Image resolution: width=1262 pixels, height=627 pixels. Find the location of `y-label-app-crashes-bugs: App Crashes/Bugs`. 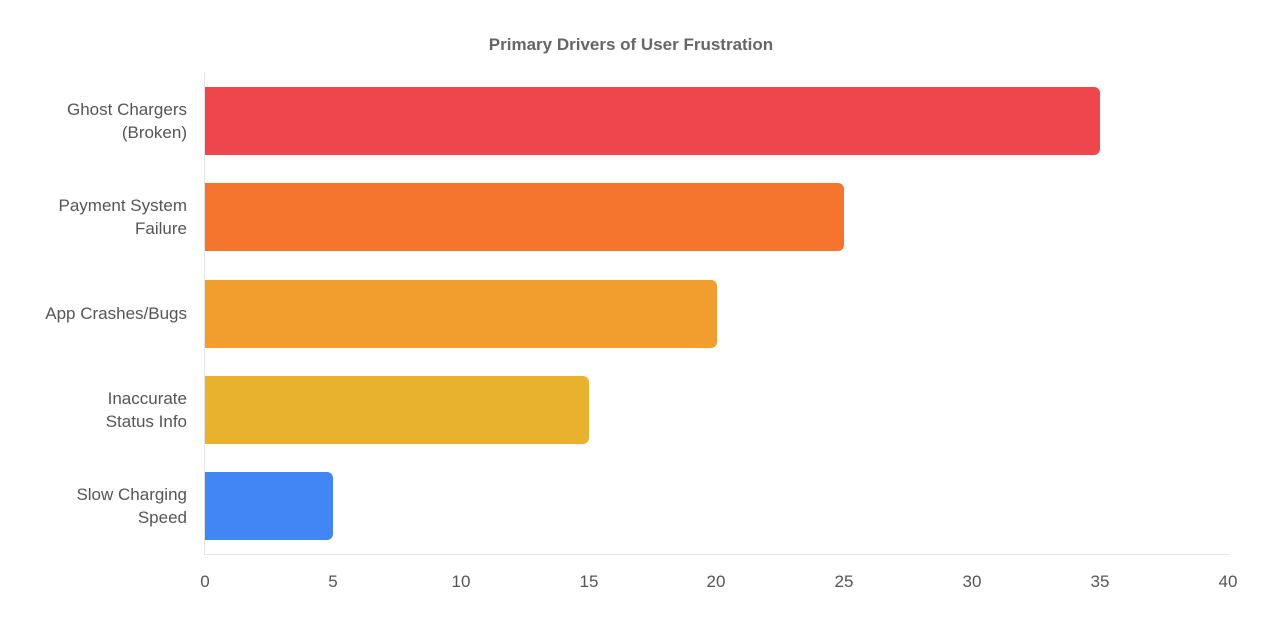

y-label-app-crashes-bugs: App Crashes/Bugs is located at coordinates (116, 313).